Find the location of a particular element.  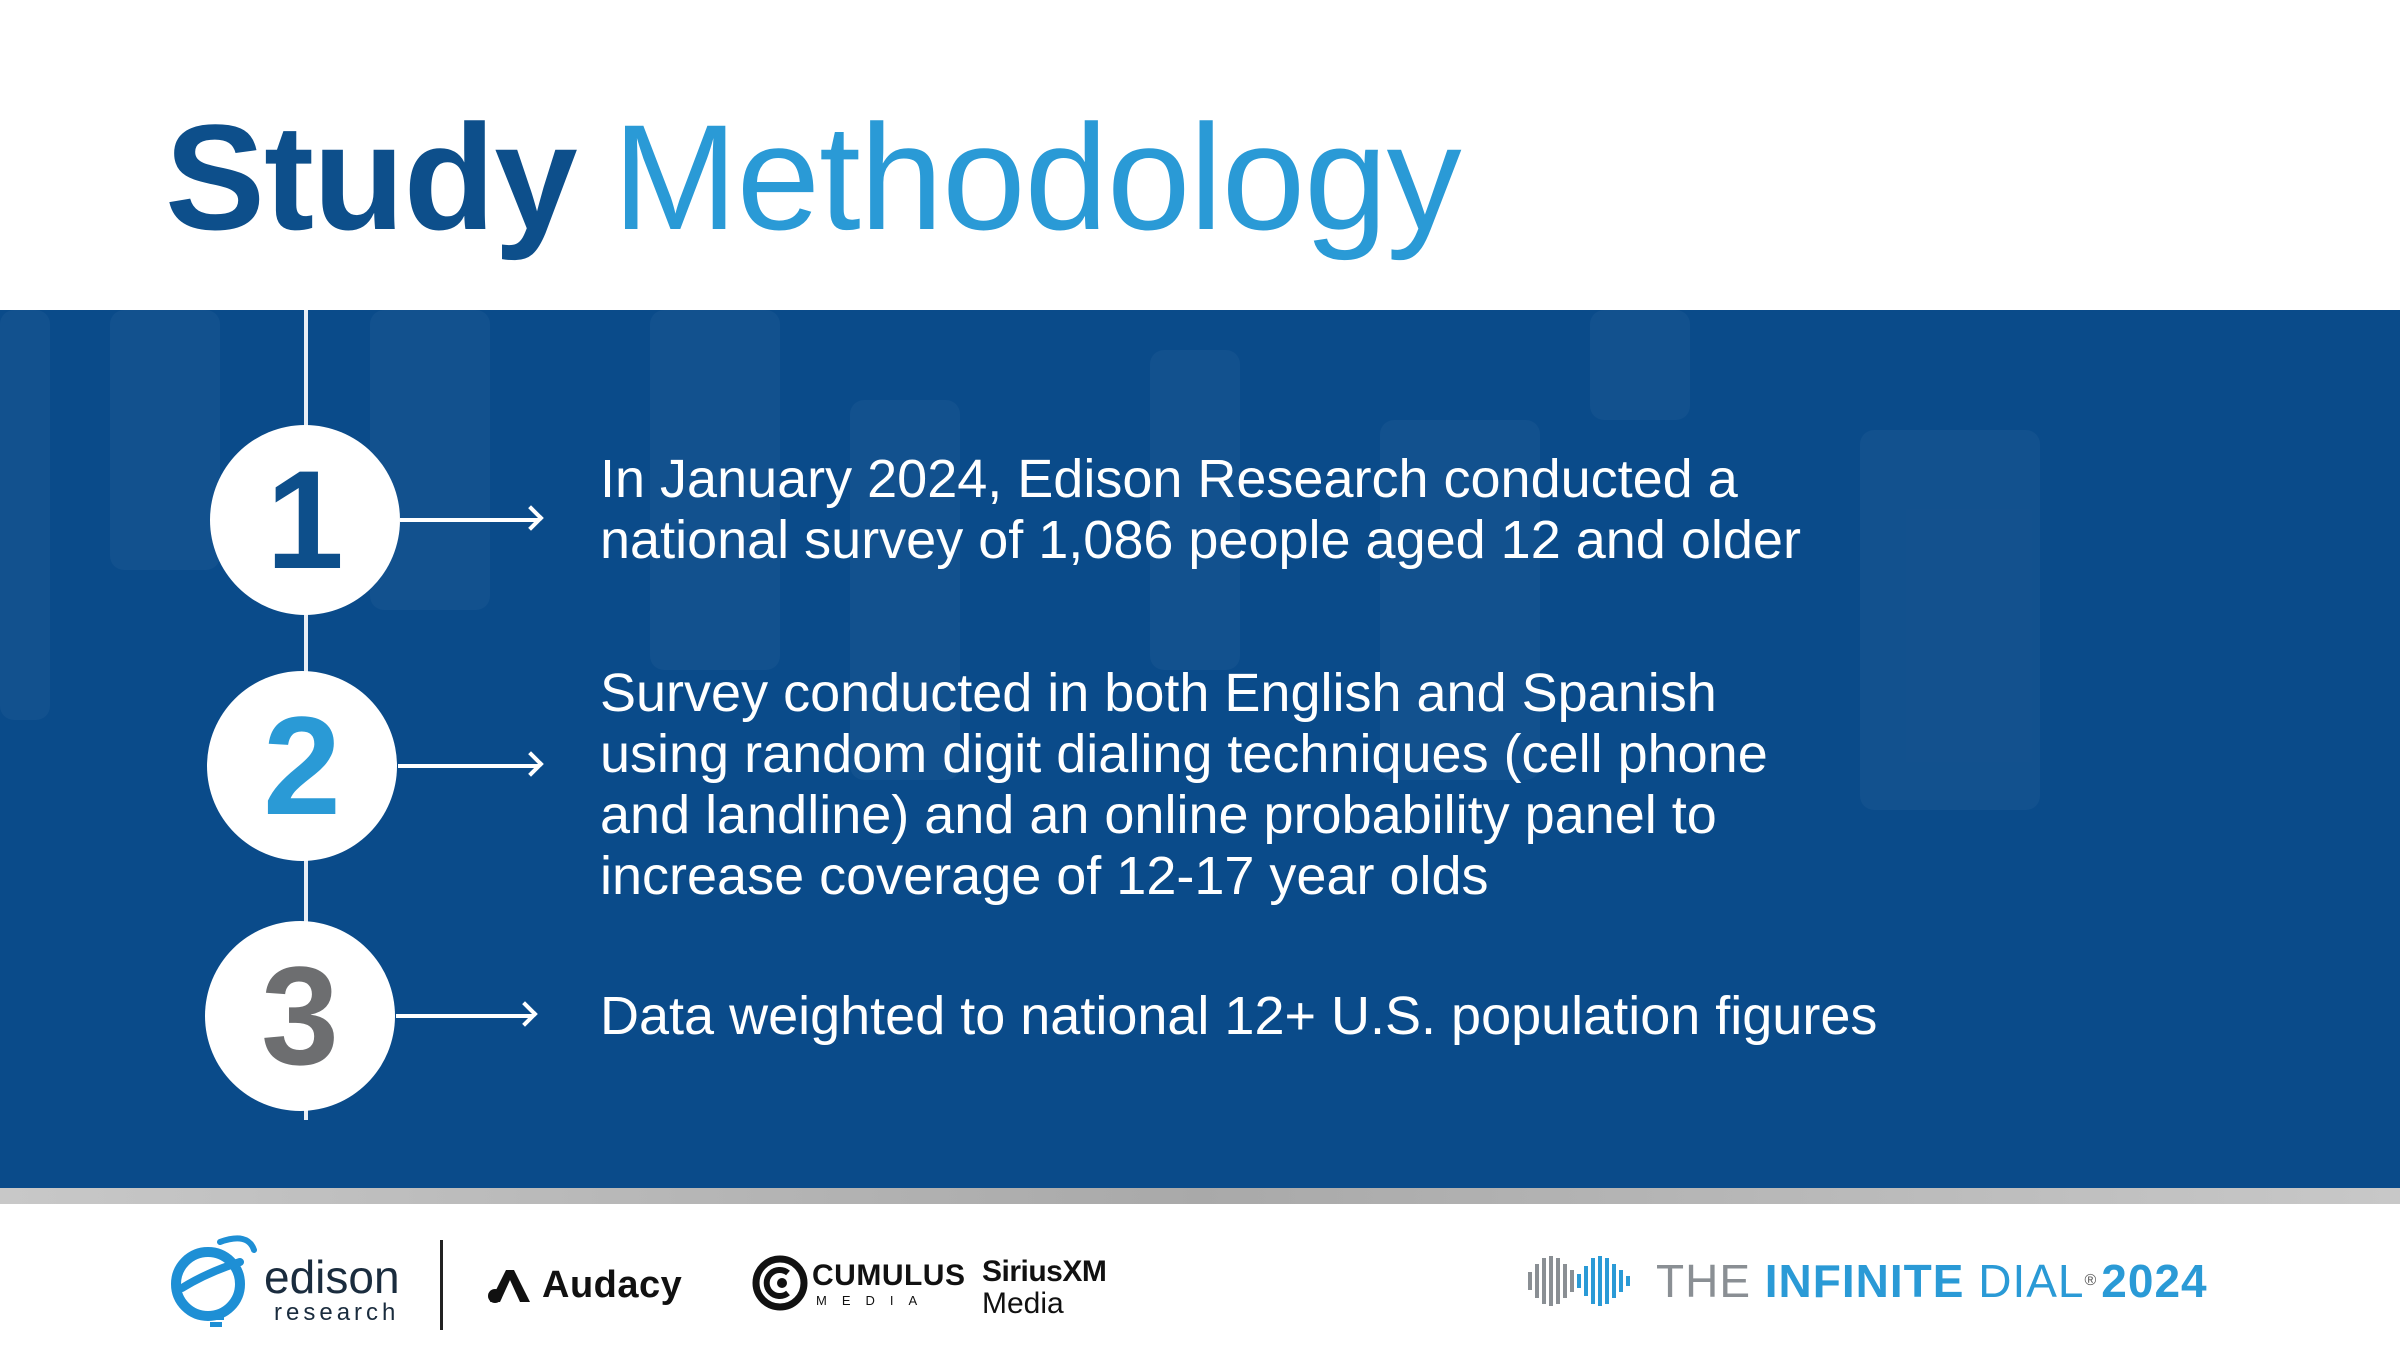

audacy-logo: Audacy is located at coordinates (584, 1285).